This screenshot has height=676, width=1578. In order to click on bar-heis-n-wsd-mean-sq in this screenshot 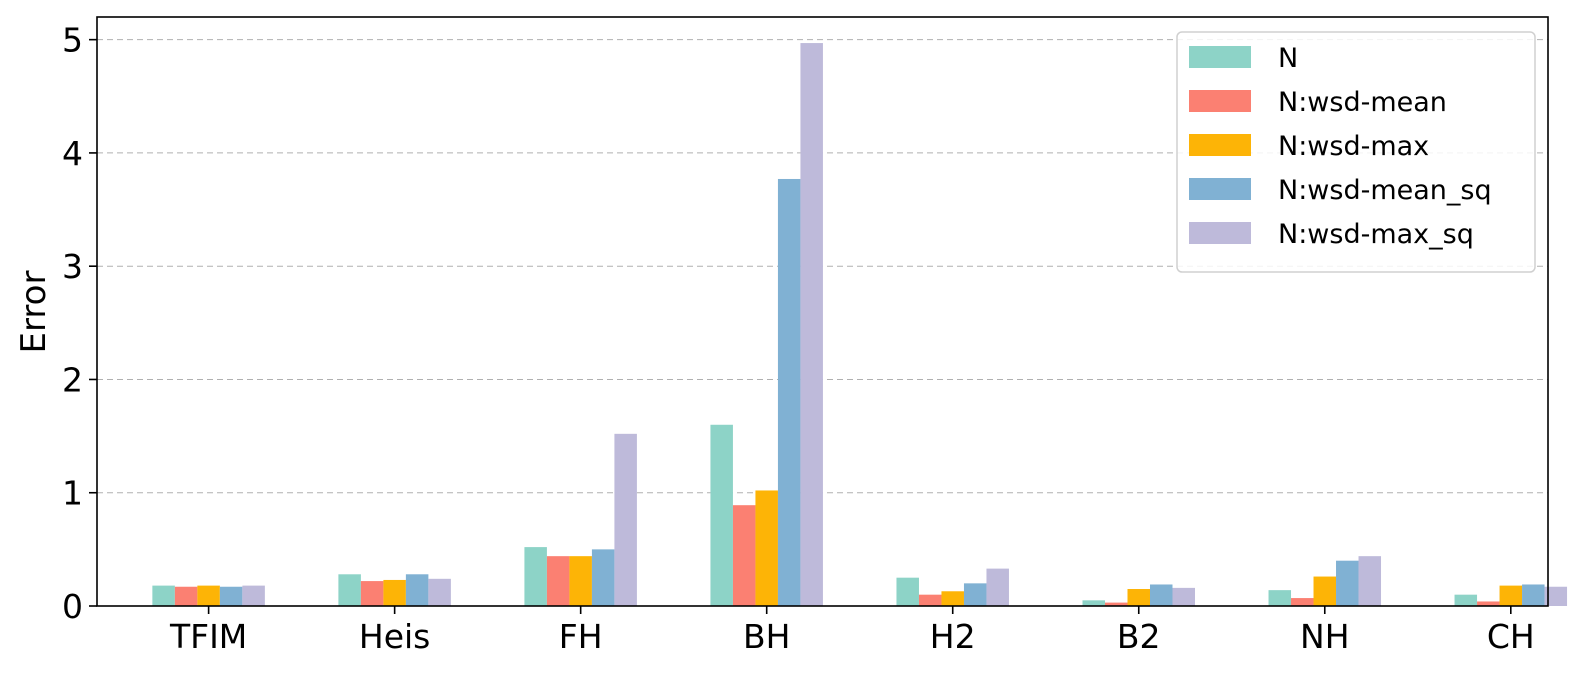, I will do `click(417, 590)`.